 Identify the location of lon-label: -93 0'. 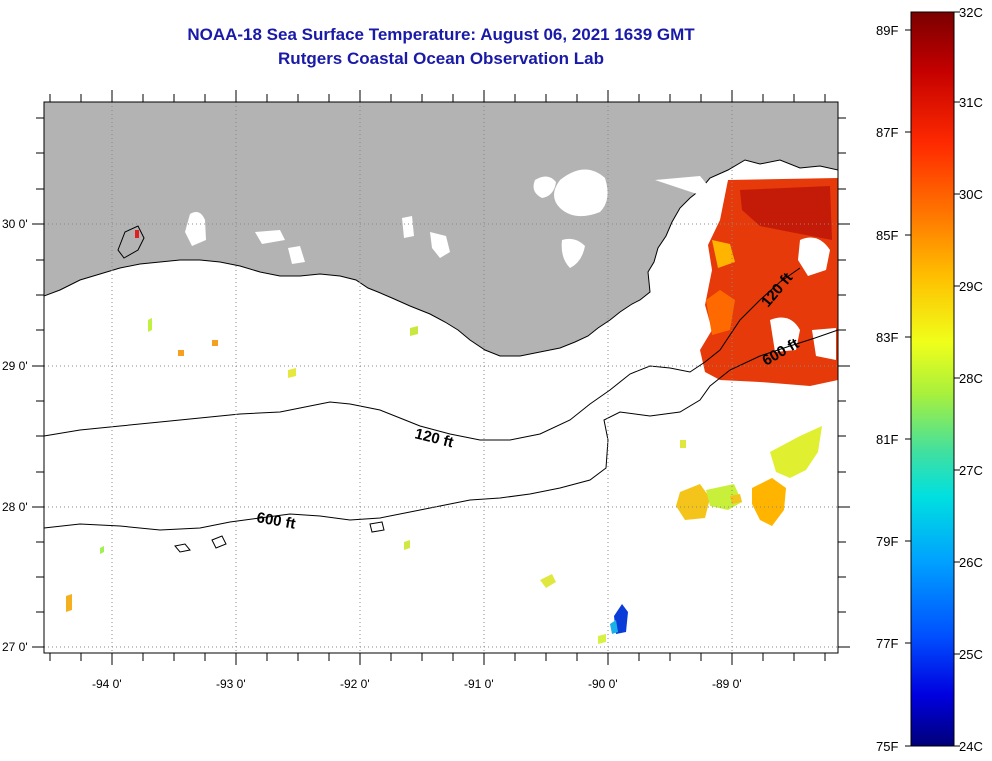
(231, 684).